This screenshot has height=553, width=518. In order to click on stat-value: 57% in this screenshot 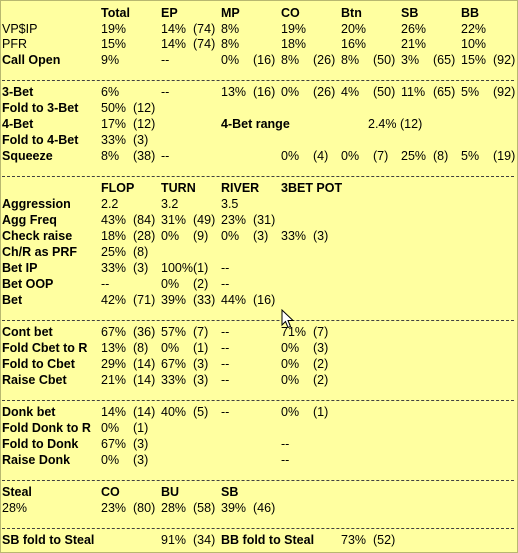, I will do `click(174, 332)`.